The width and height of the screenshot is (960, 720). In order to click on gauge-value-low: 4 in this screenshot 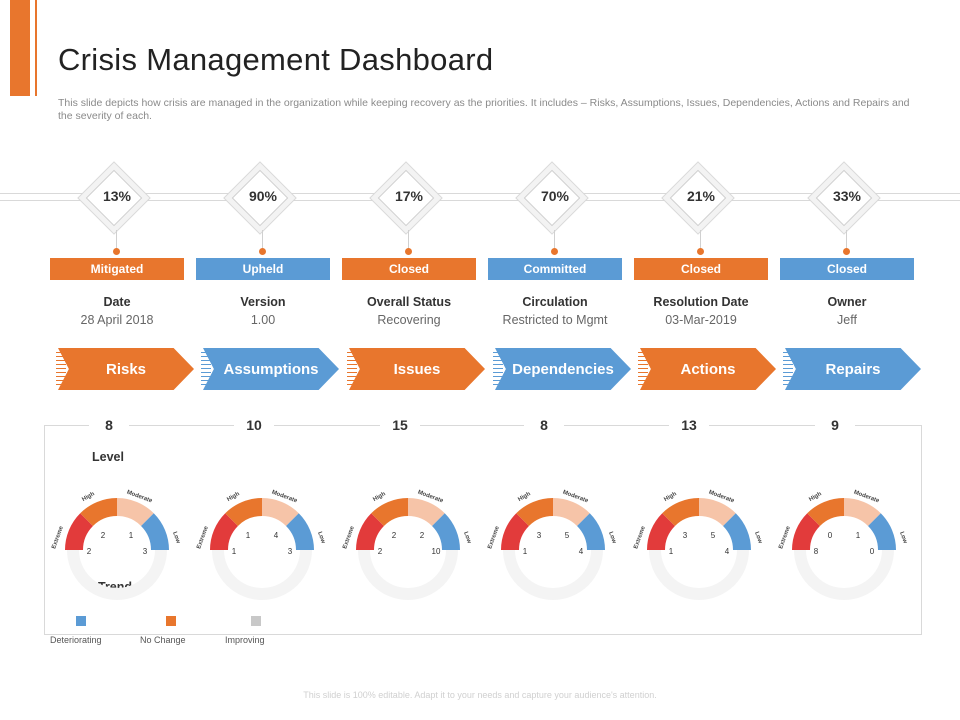, I will do `click(581, 551)`.